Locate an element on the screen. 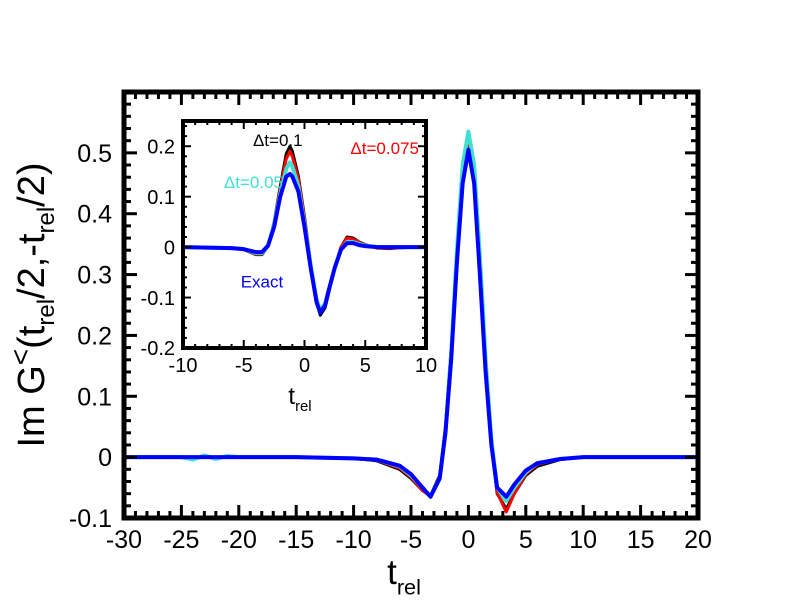 Image resolution: width=792 pixels, height=607 pixels. main-y-label-part: Im G is located at coordinates (32, 406).